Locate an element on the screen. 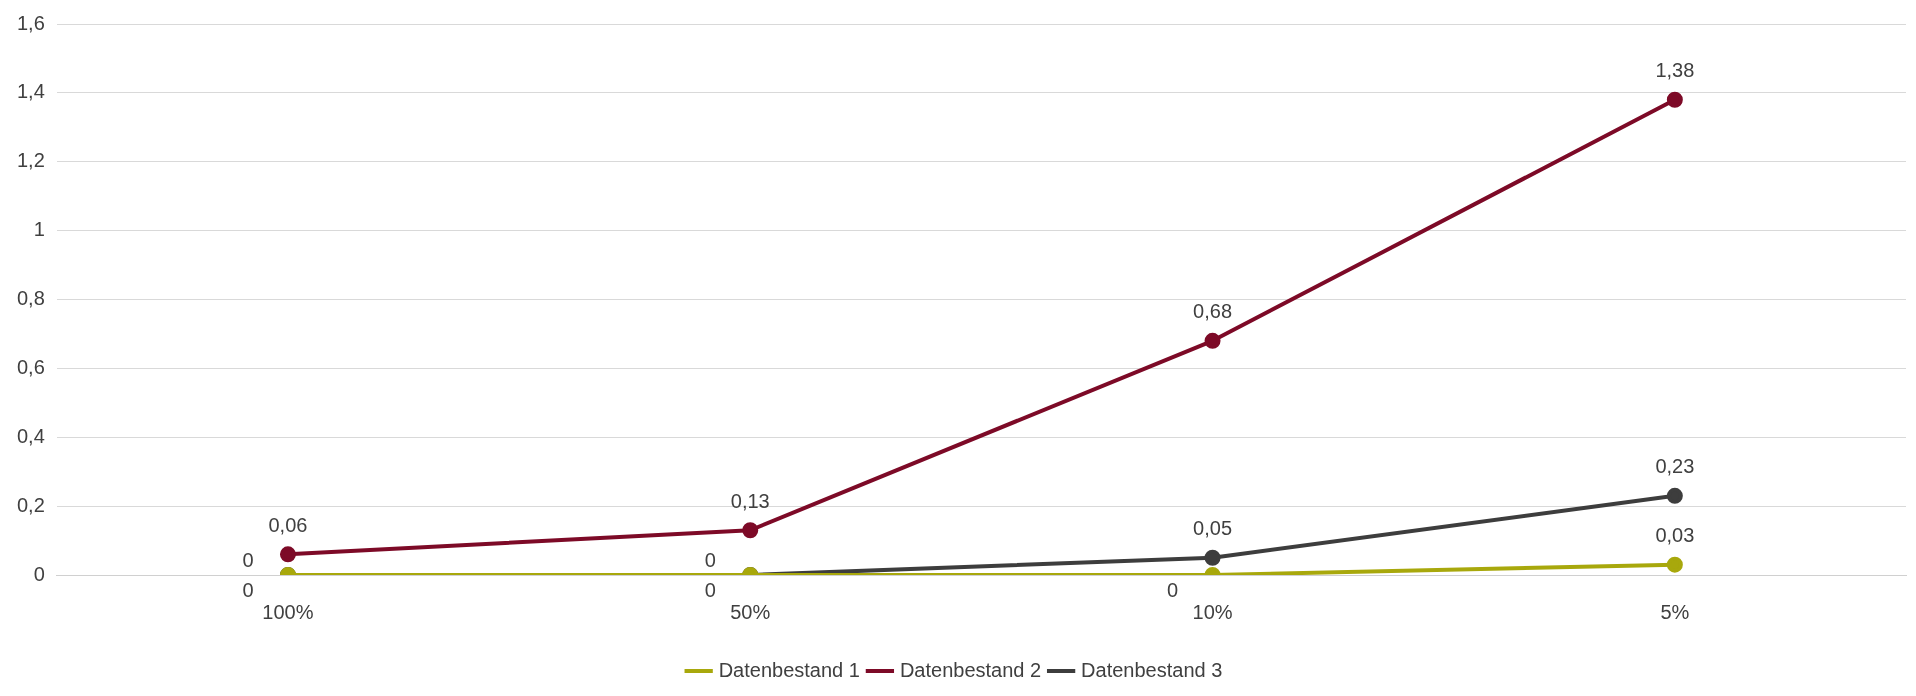 This screenshot has width=1916, height=696. x-tick-label: 10% is located at coordinates (1212, 611).